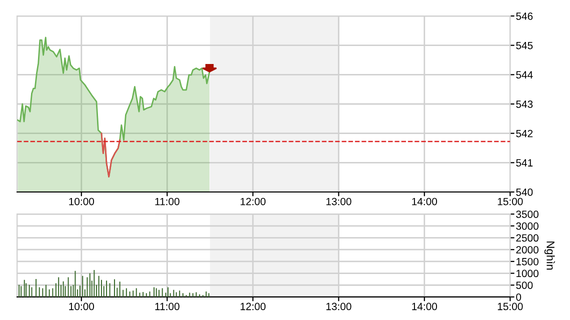 This screenshot has height=320, width=570. Describe the element at coordinates (524, 163) in the screenshot. I see `y-tick-label: 541` at that location.